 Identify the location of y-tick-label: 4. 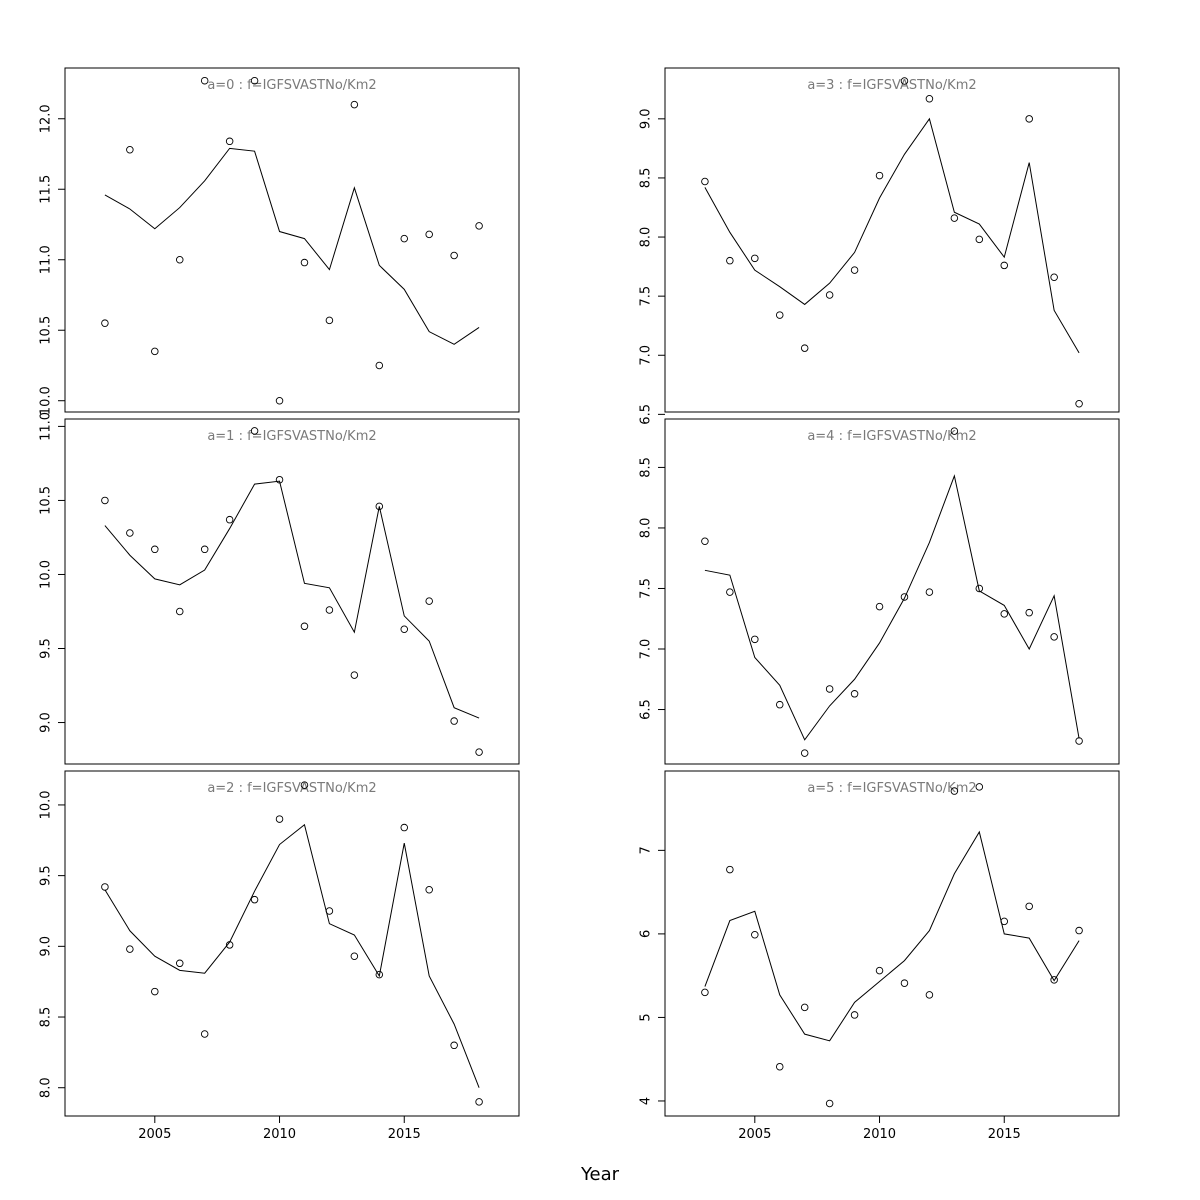
(646, 1101).